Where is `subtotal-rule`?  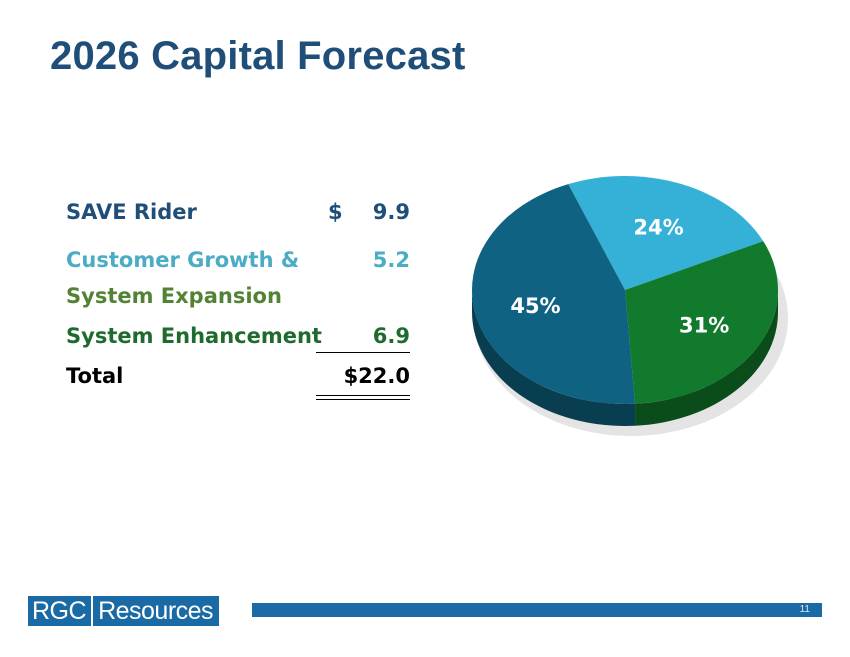
subtotal-rule is located at coordinates (363, 352).